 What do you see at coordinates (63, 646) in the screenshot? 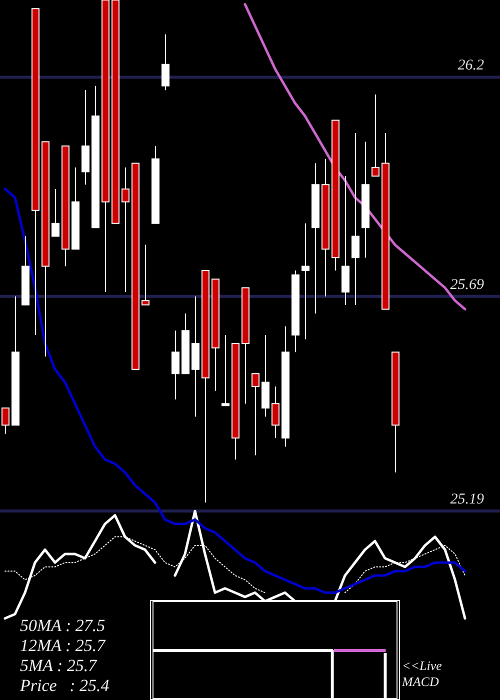
I see `annotation: 12MA : 25.7` at bounding box center [63, 646].